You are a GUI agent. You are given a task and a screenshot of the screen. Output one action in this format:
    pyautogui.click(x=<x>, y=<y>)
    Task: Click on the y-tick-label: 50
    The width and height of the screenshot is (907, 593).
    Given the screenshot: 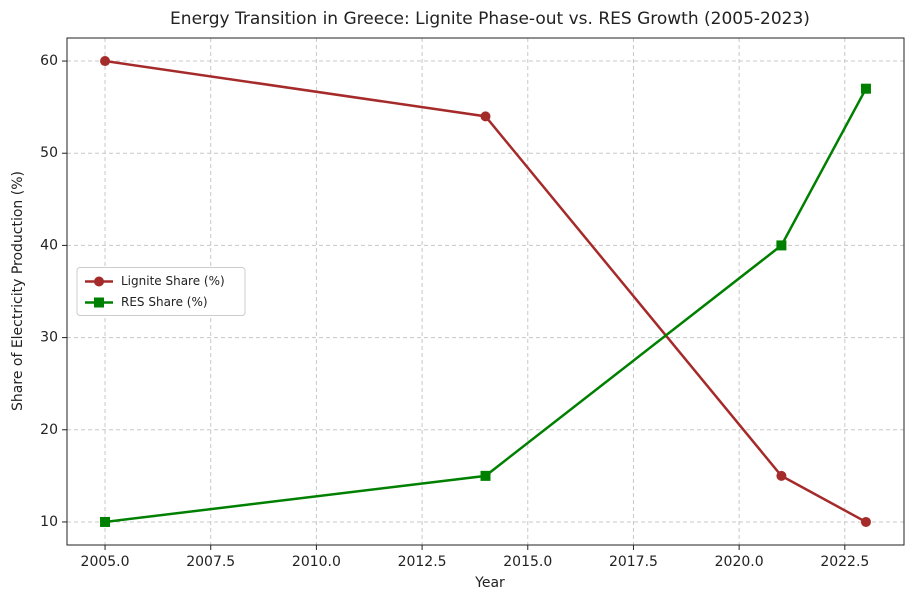 What is the action you would take?
    pyautogui.click(x=49, y=153)
    